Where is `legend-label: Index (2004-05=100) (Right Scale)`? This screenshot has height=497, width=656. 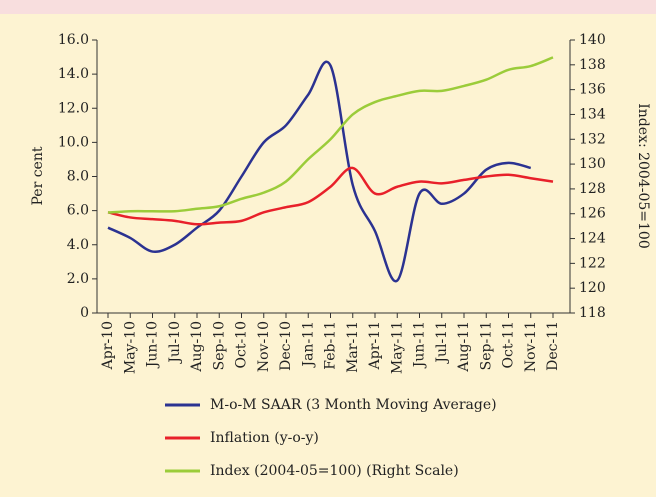 legend-label: Index (2004-05=100) (Right Scale) is located at coordinates (334, 471).